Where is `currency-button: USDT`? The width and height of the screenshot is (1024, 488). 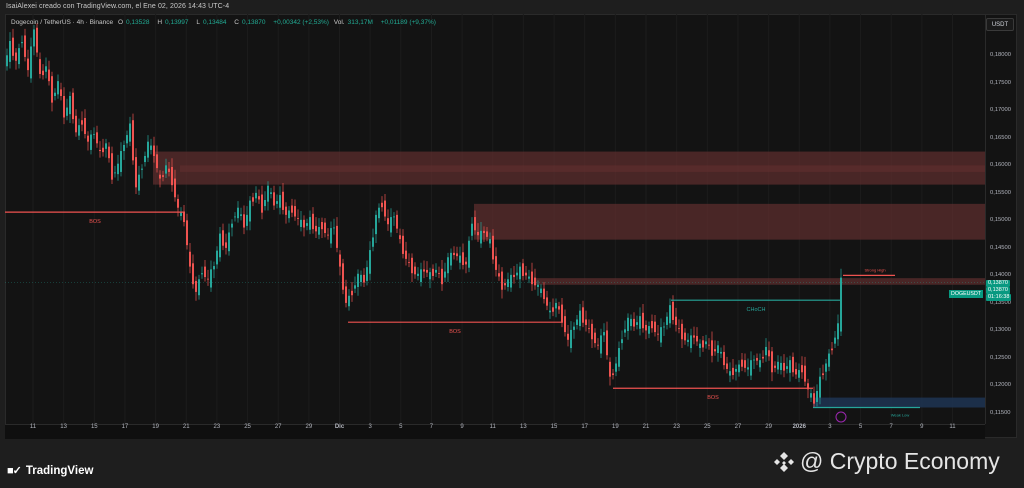 currency-button: USDT is located at coordinates (1000, 24).